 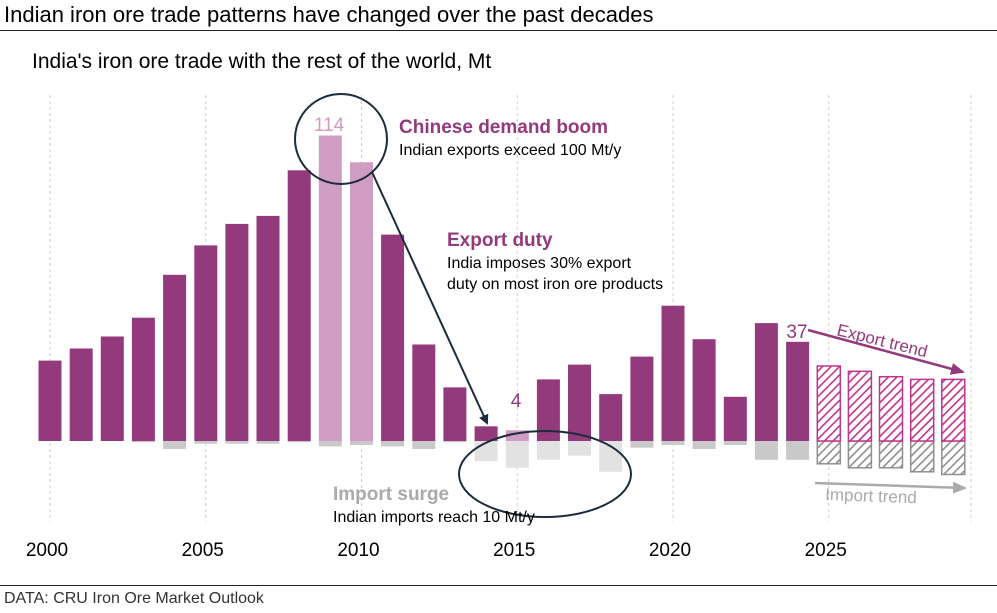 What do you see at coordinates (175, 357) in the screenshot?
I see `export-bar-2004` at bounding box center [175, 357].